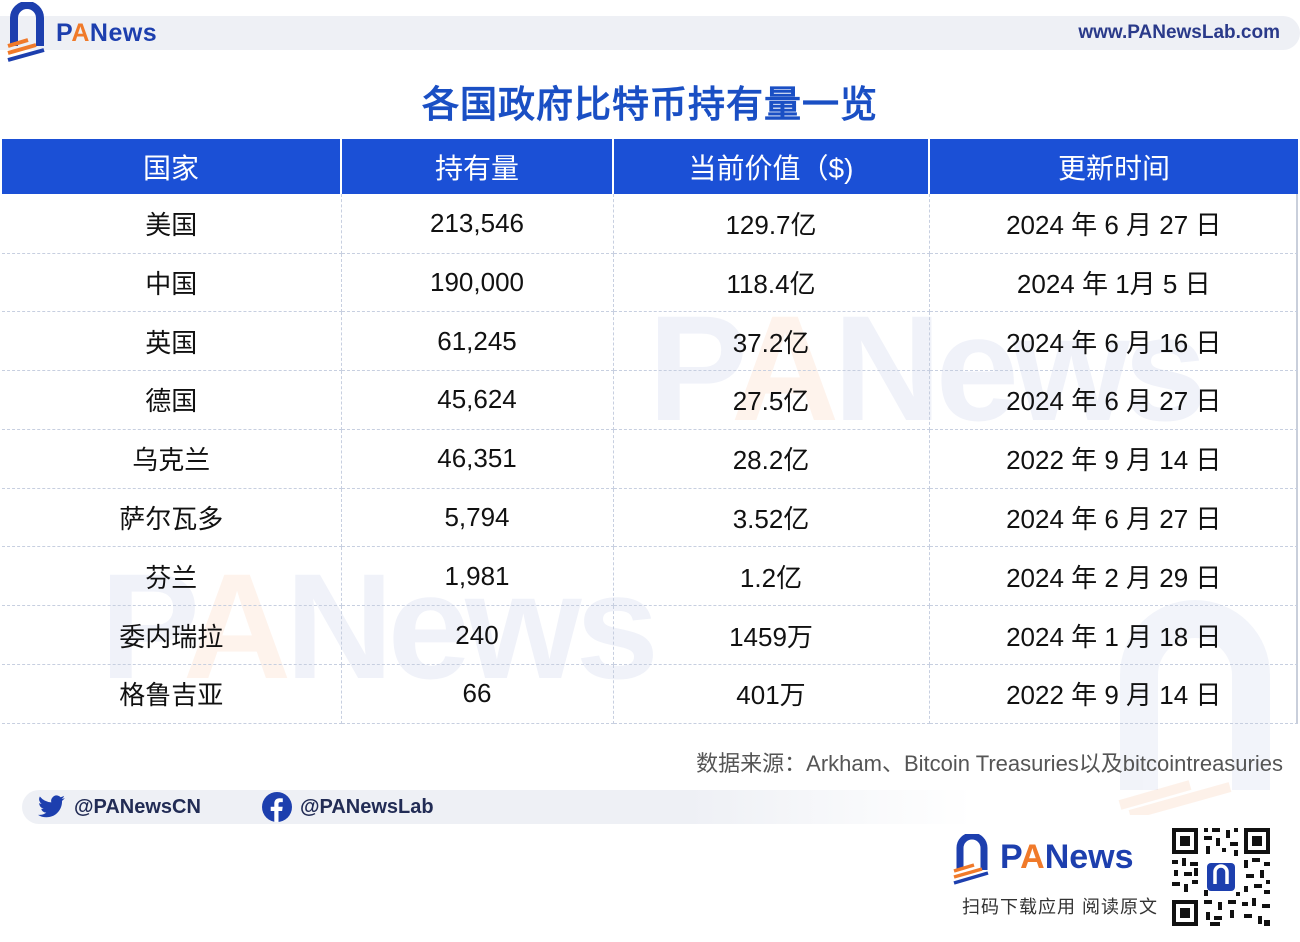  I want to click on twitter-link: @PANewsCN, so click(119, 807).